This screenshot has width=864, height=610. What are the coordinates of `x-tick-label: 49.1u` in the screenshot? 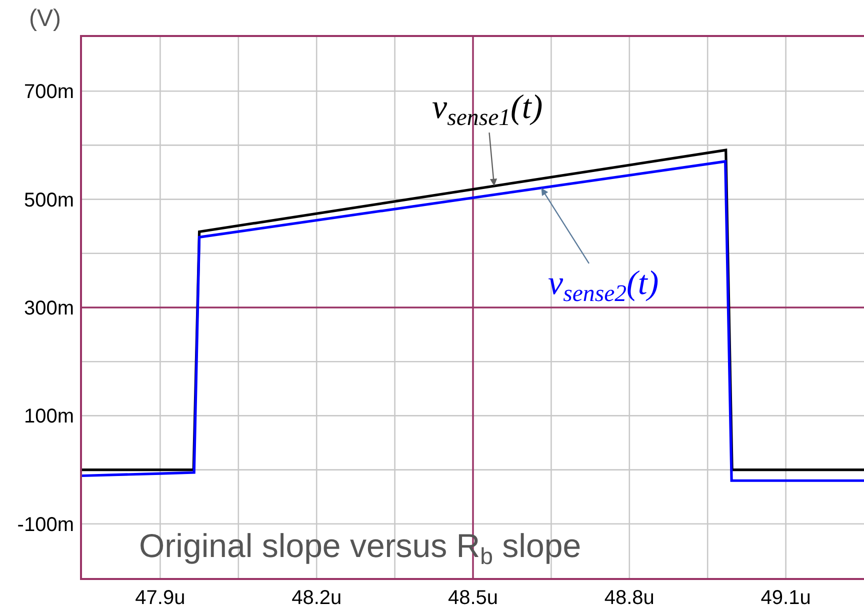 It's located at (785, 598).